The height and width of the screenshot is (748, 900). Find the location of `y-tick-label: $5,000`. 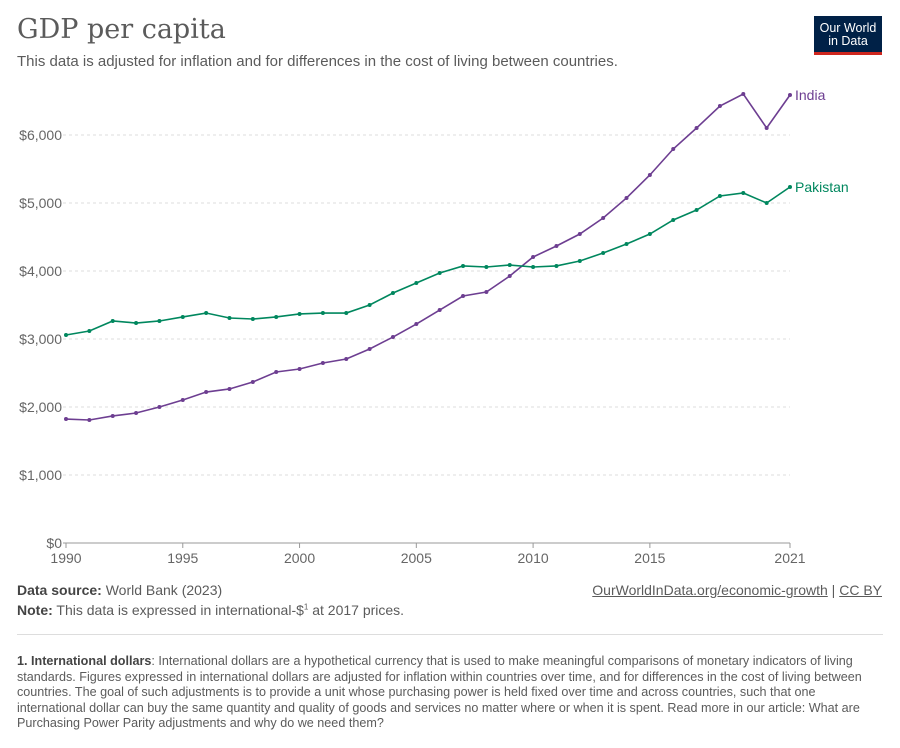

y-tick-label: $5,000 is located at coordinates (40, 203).